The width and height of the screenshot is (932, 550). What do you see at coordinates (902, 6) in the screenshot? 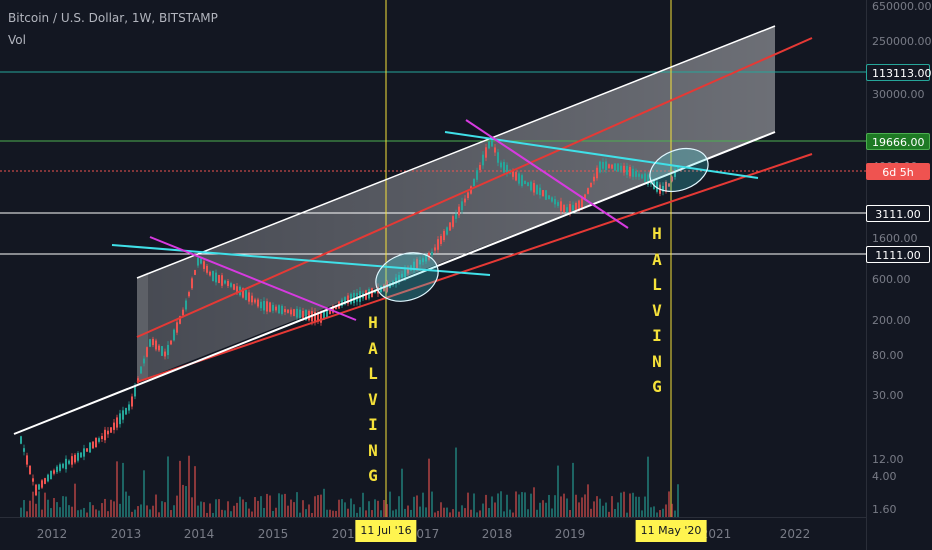
I see `price-axis-label: 650000.00` at bounding box center [902, 6].